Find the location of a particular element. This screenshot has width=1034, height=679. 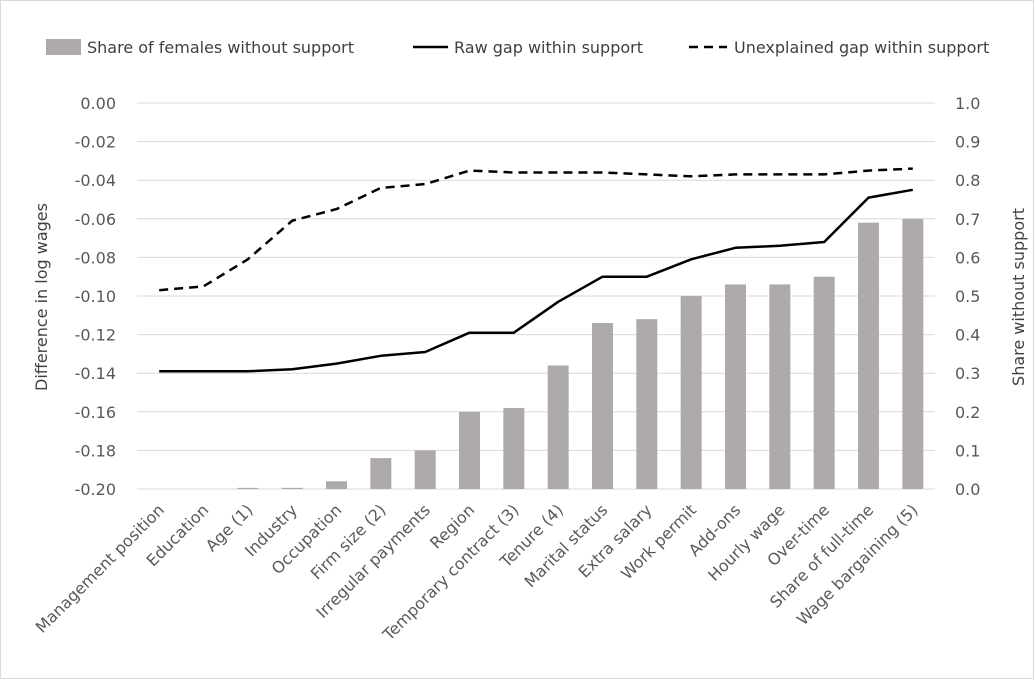

legend-item-unexplained-gap: Unexplained gap within support is located at coordinates (839, 47).